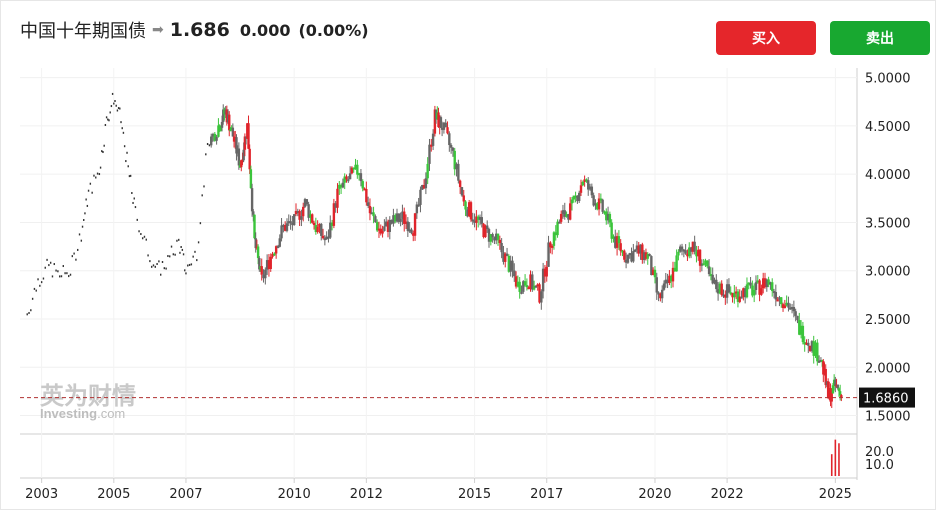 This screenshot has height=510, width=936. Describe the element at coordinates (880, 38) in the screenshot. I see `sell-button: 卖出` at that location.